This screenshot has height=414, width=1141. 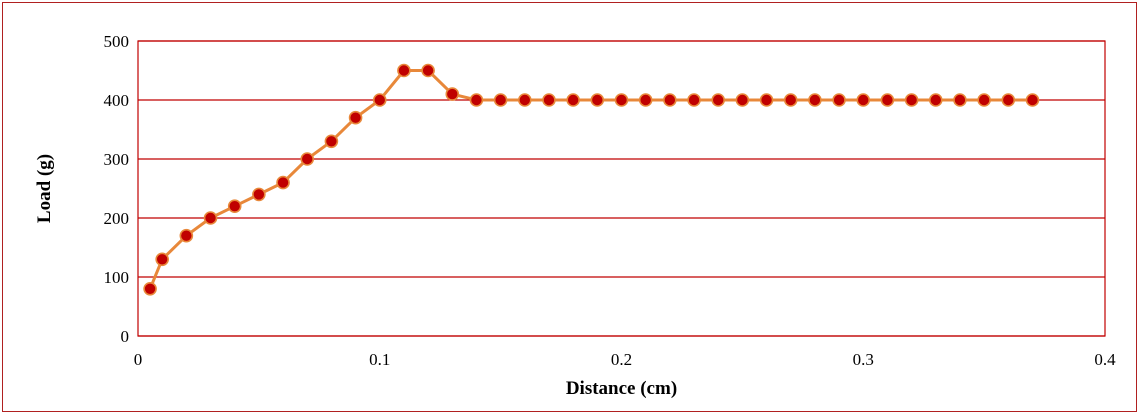 I want to click on x-tick-label: 0.3, so click(x=863, y=359).